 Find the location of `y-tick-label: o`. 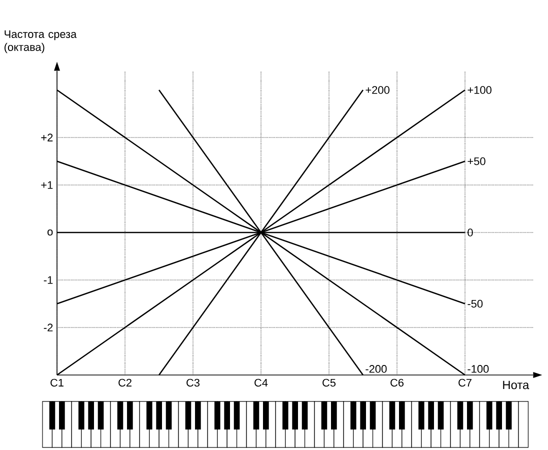

y-tick-label: o is located at coordinates (50, 232).